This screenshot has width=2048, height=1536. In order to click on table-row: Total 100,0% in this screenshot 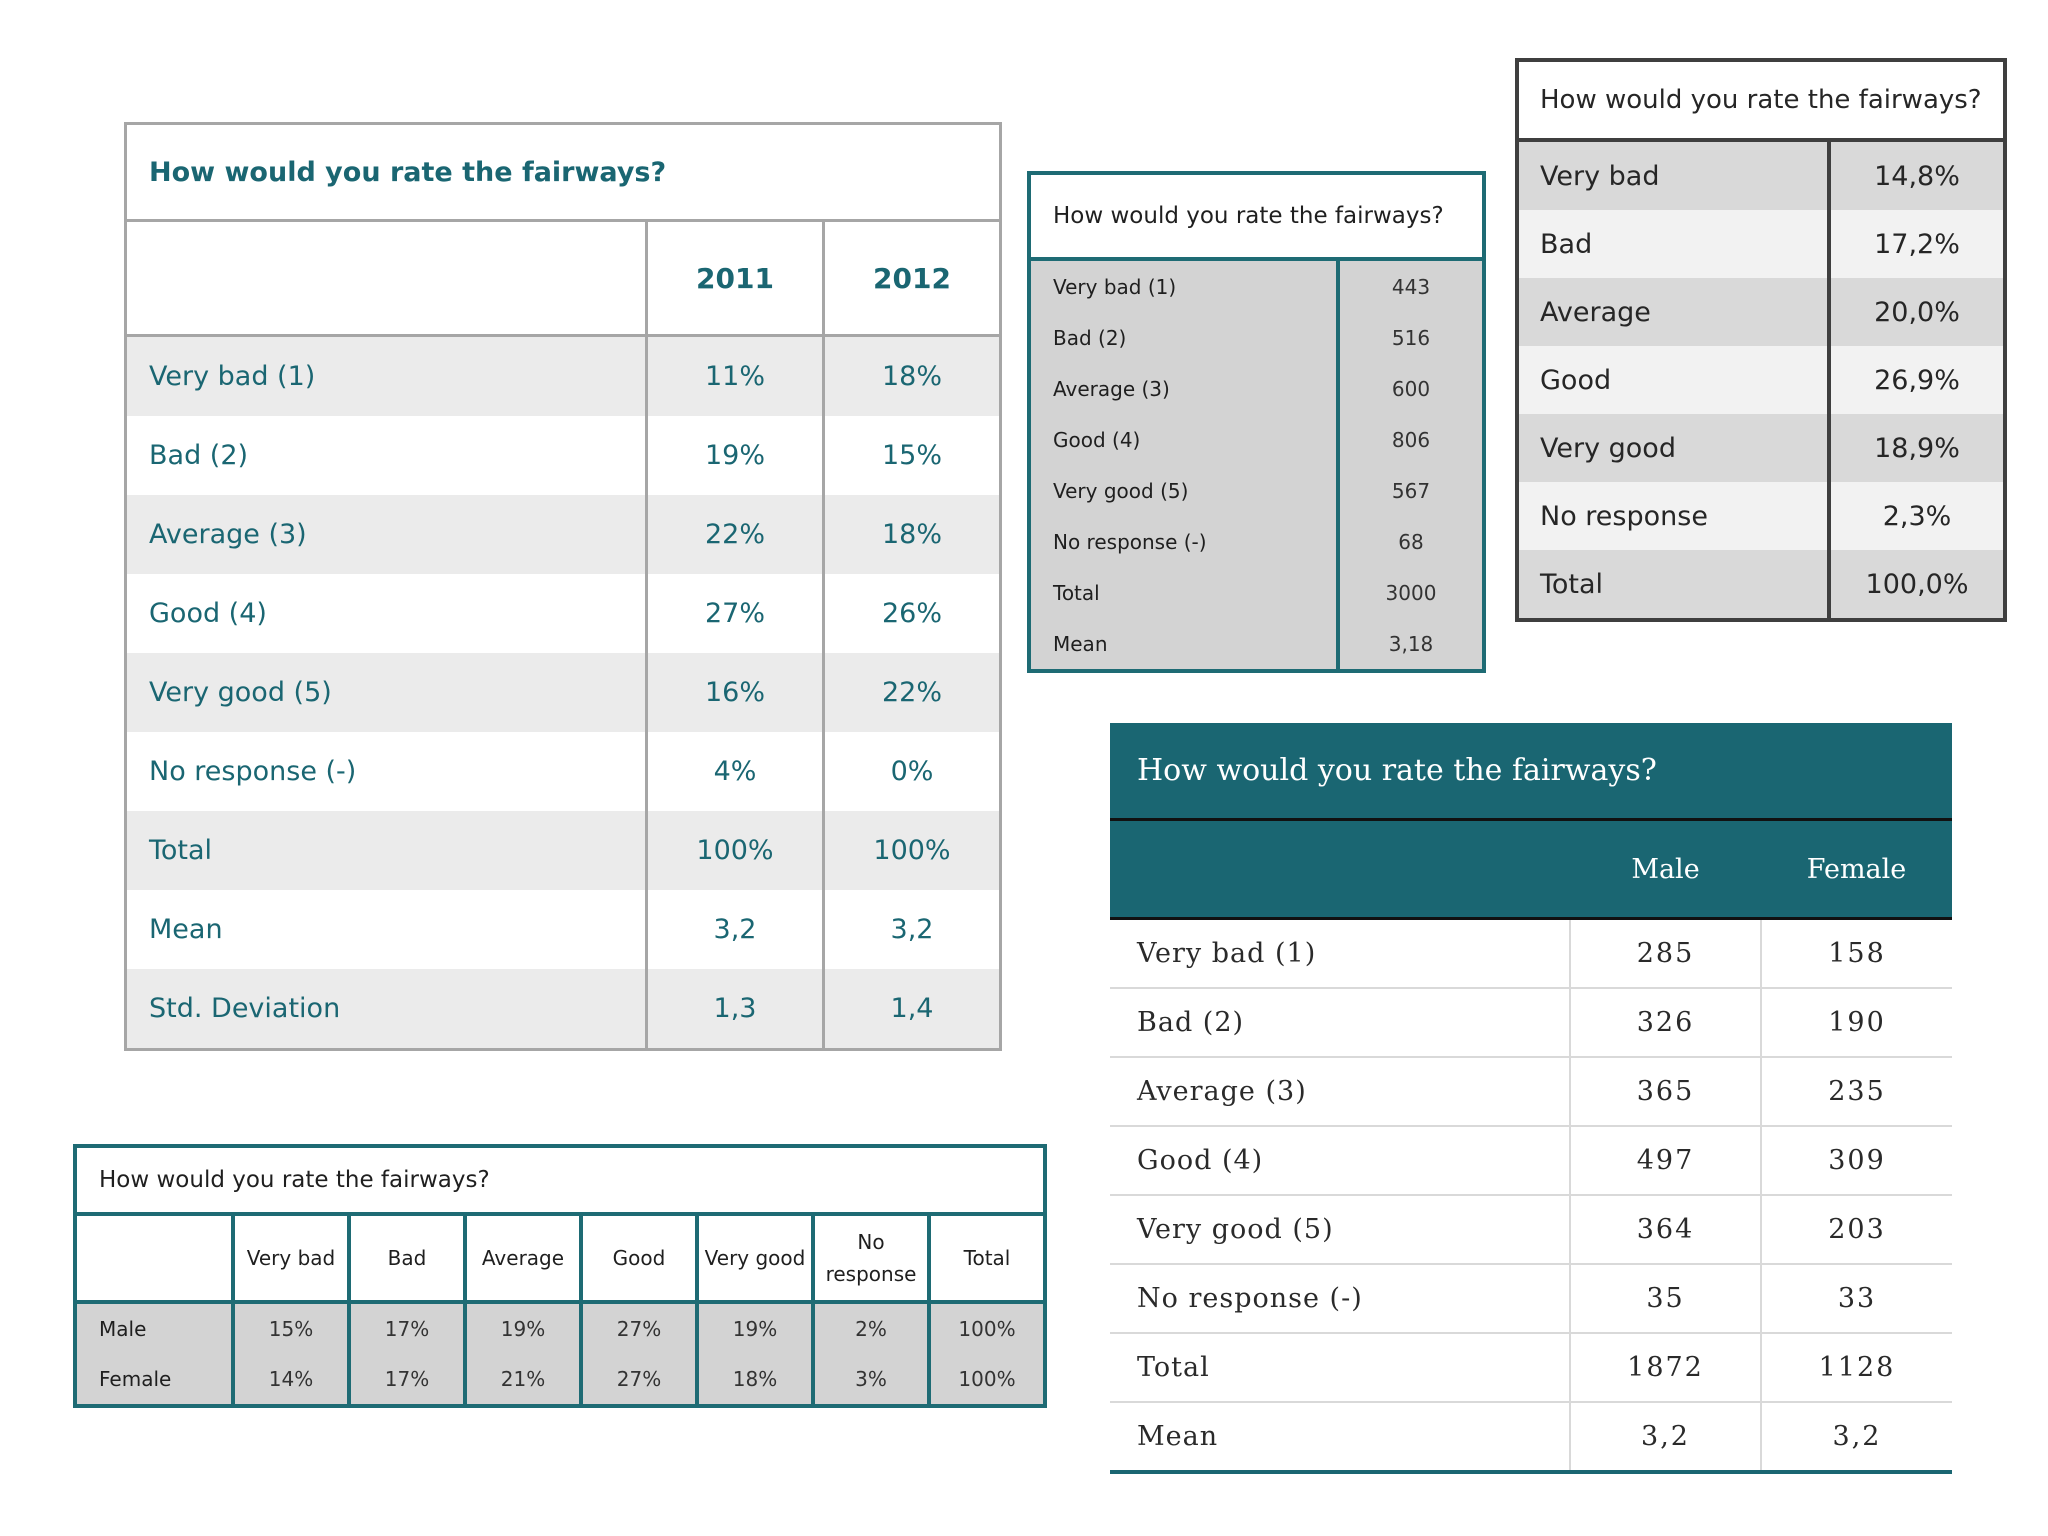, I will do `click(1761, 585)`.